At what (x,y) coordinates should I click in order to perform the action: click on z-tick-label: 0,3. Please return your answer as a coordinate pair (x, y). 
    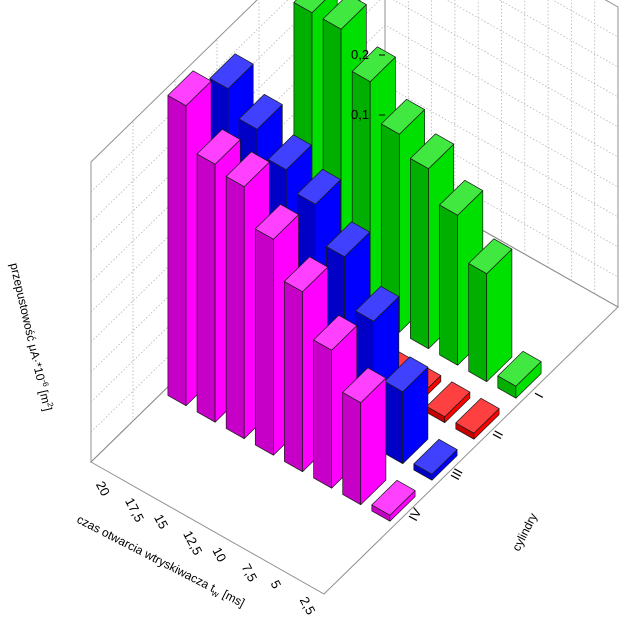
    Looking at the image, I should click on (360, 1).